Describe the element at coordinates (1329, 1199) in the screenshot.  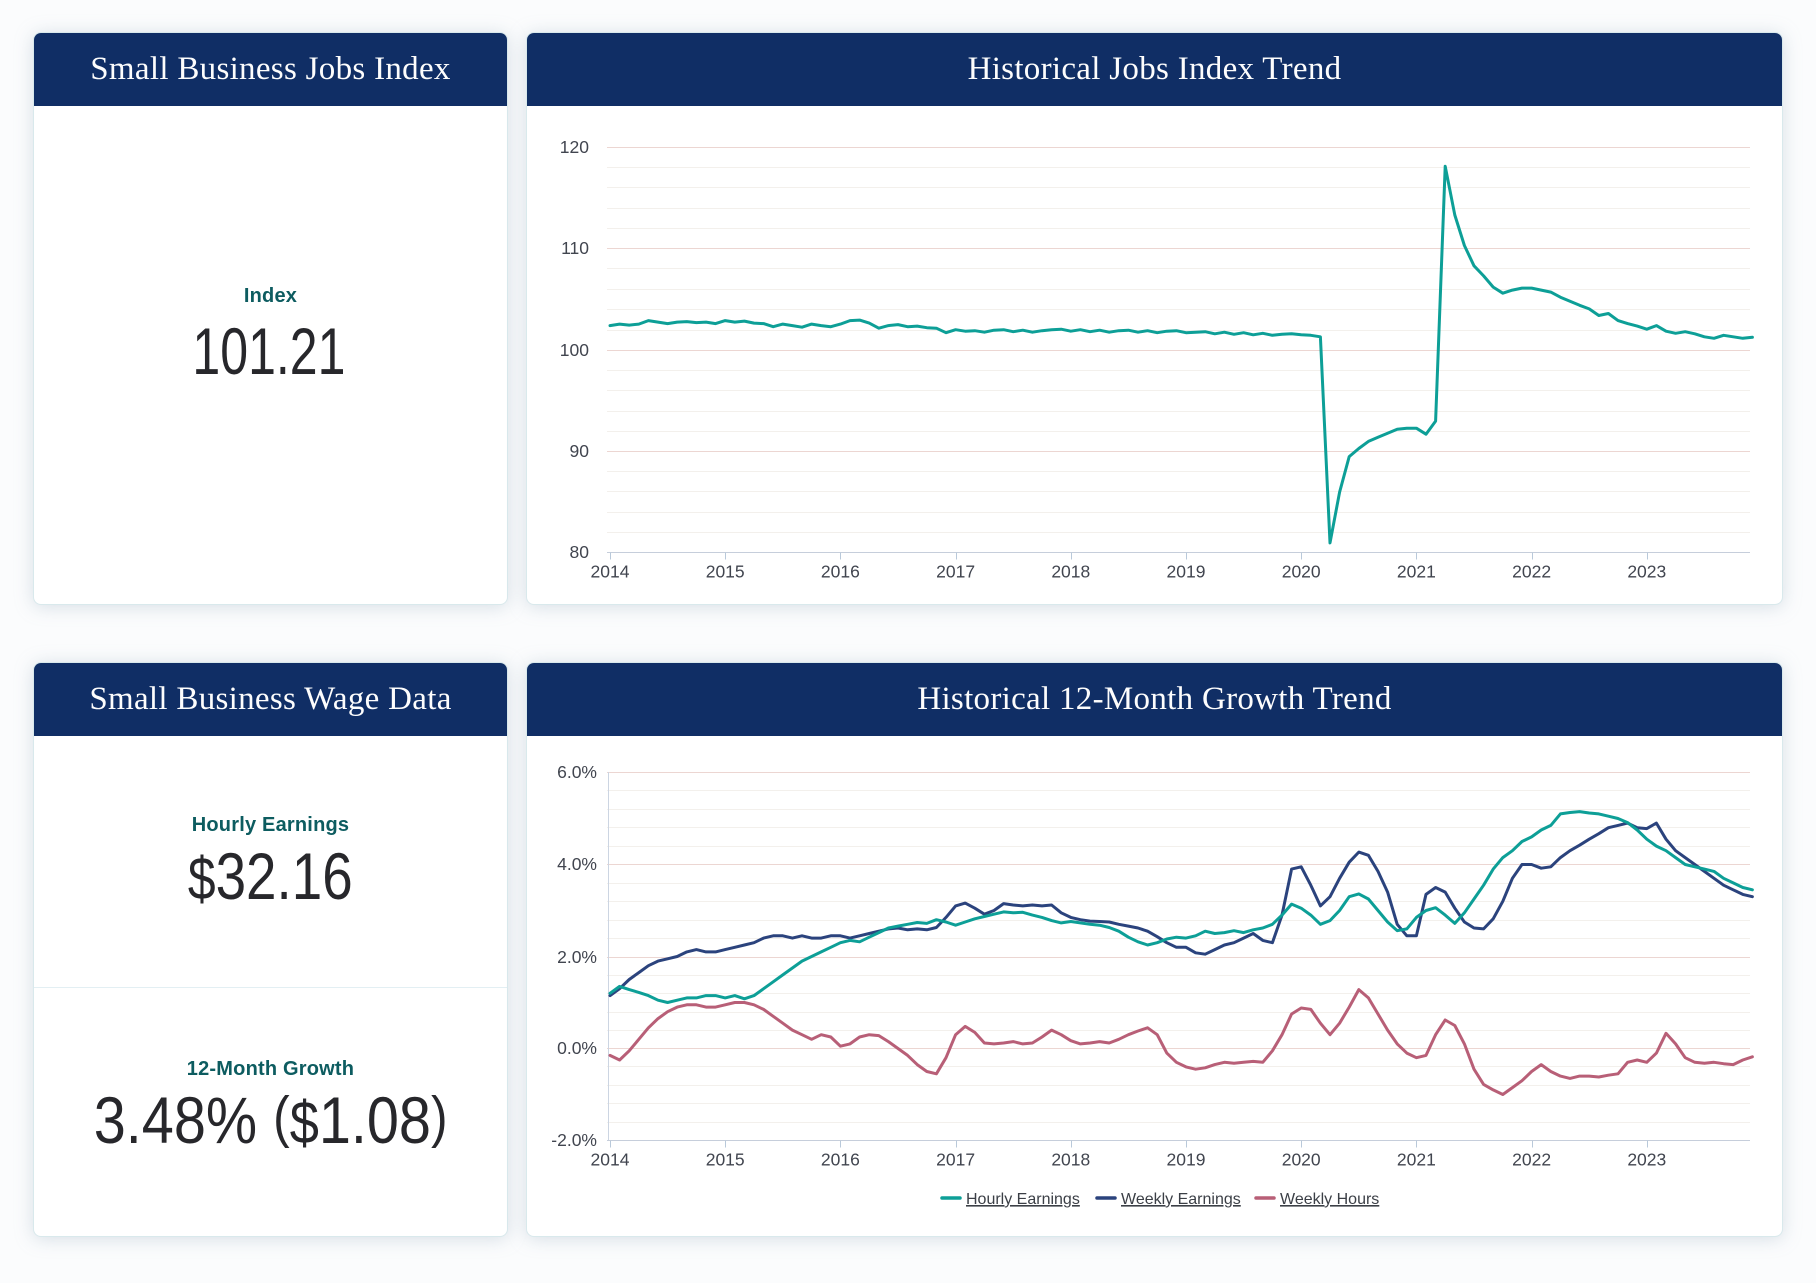
I see `svg-text: Weekly Hours` at that location.